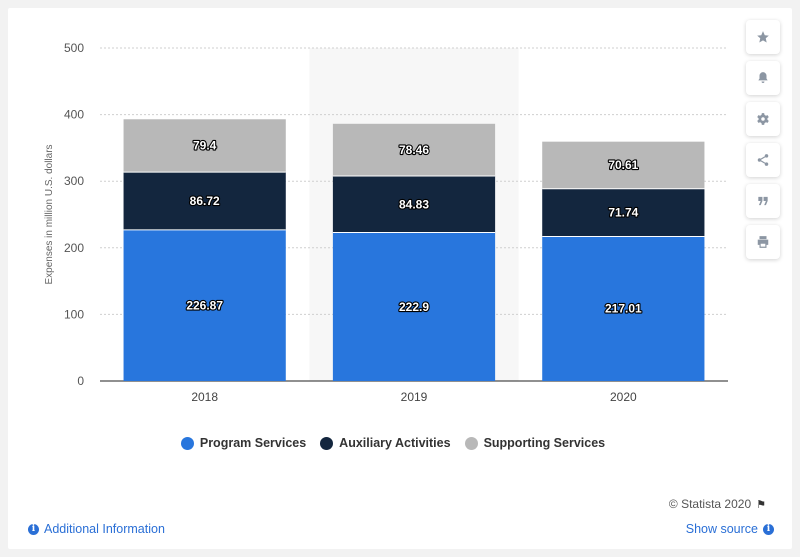 The height and width of the screenshot is (557, 800). I want to click on bell-icon, so click(763, 77).